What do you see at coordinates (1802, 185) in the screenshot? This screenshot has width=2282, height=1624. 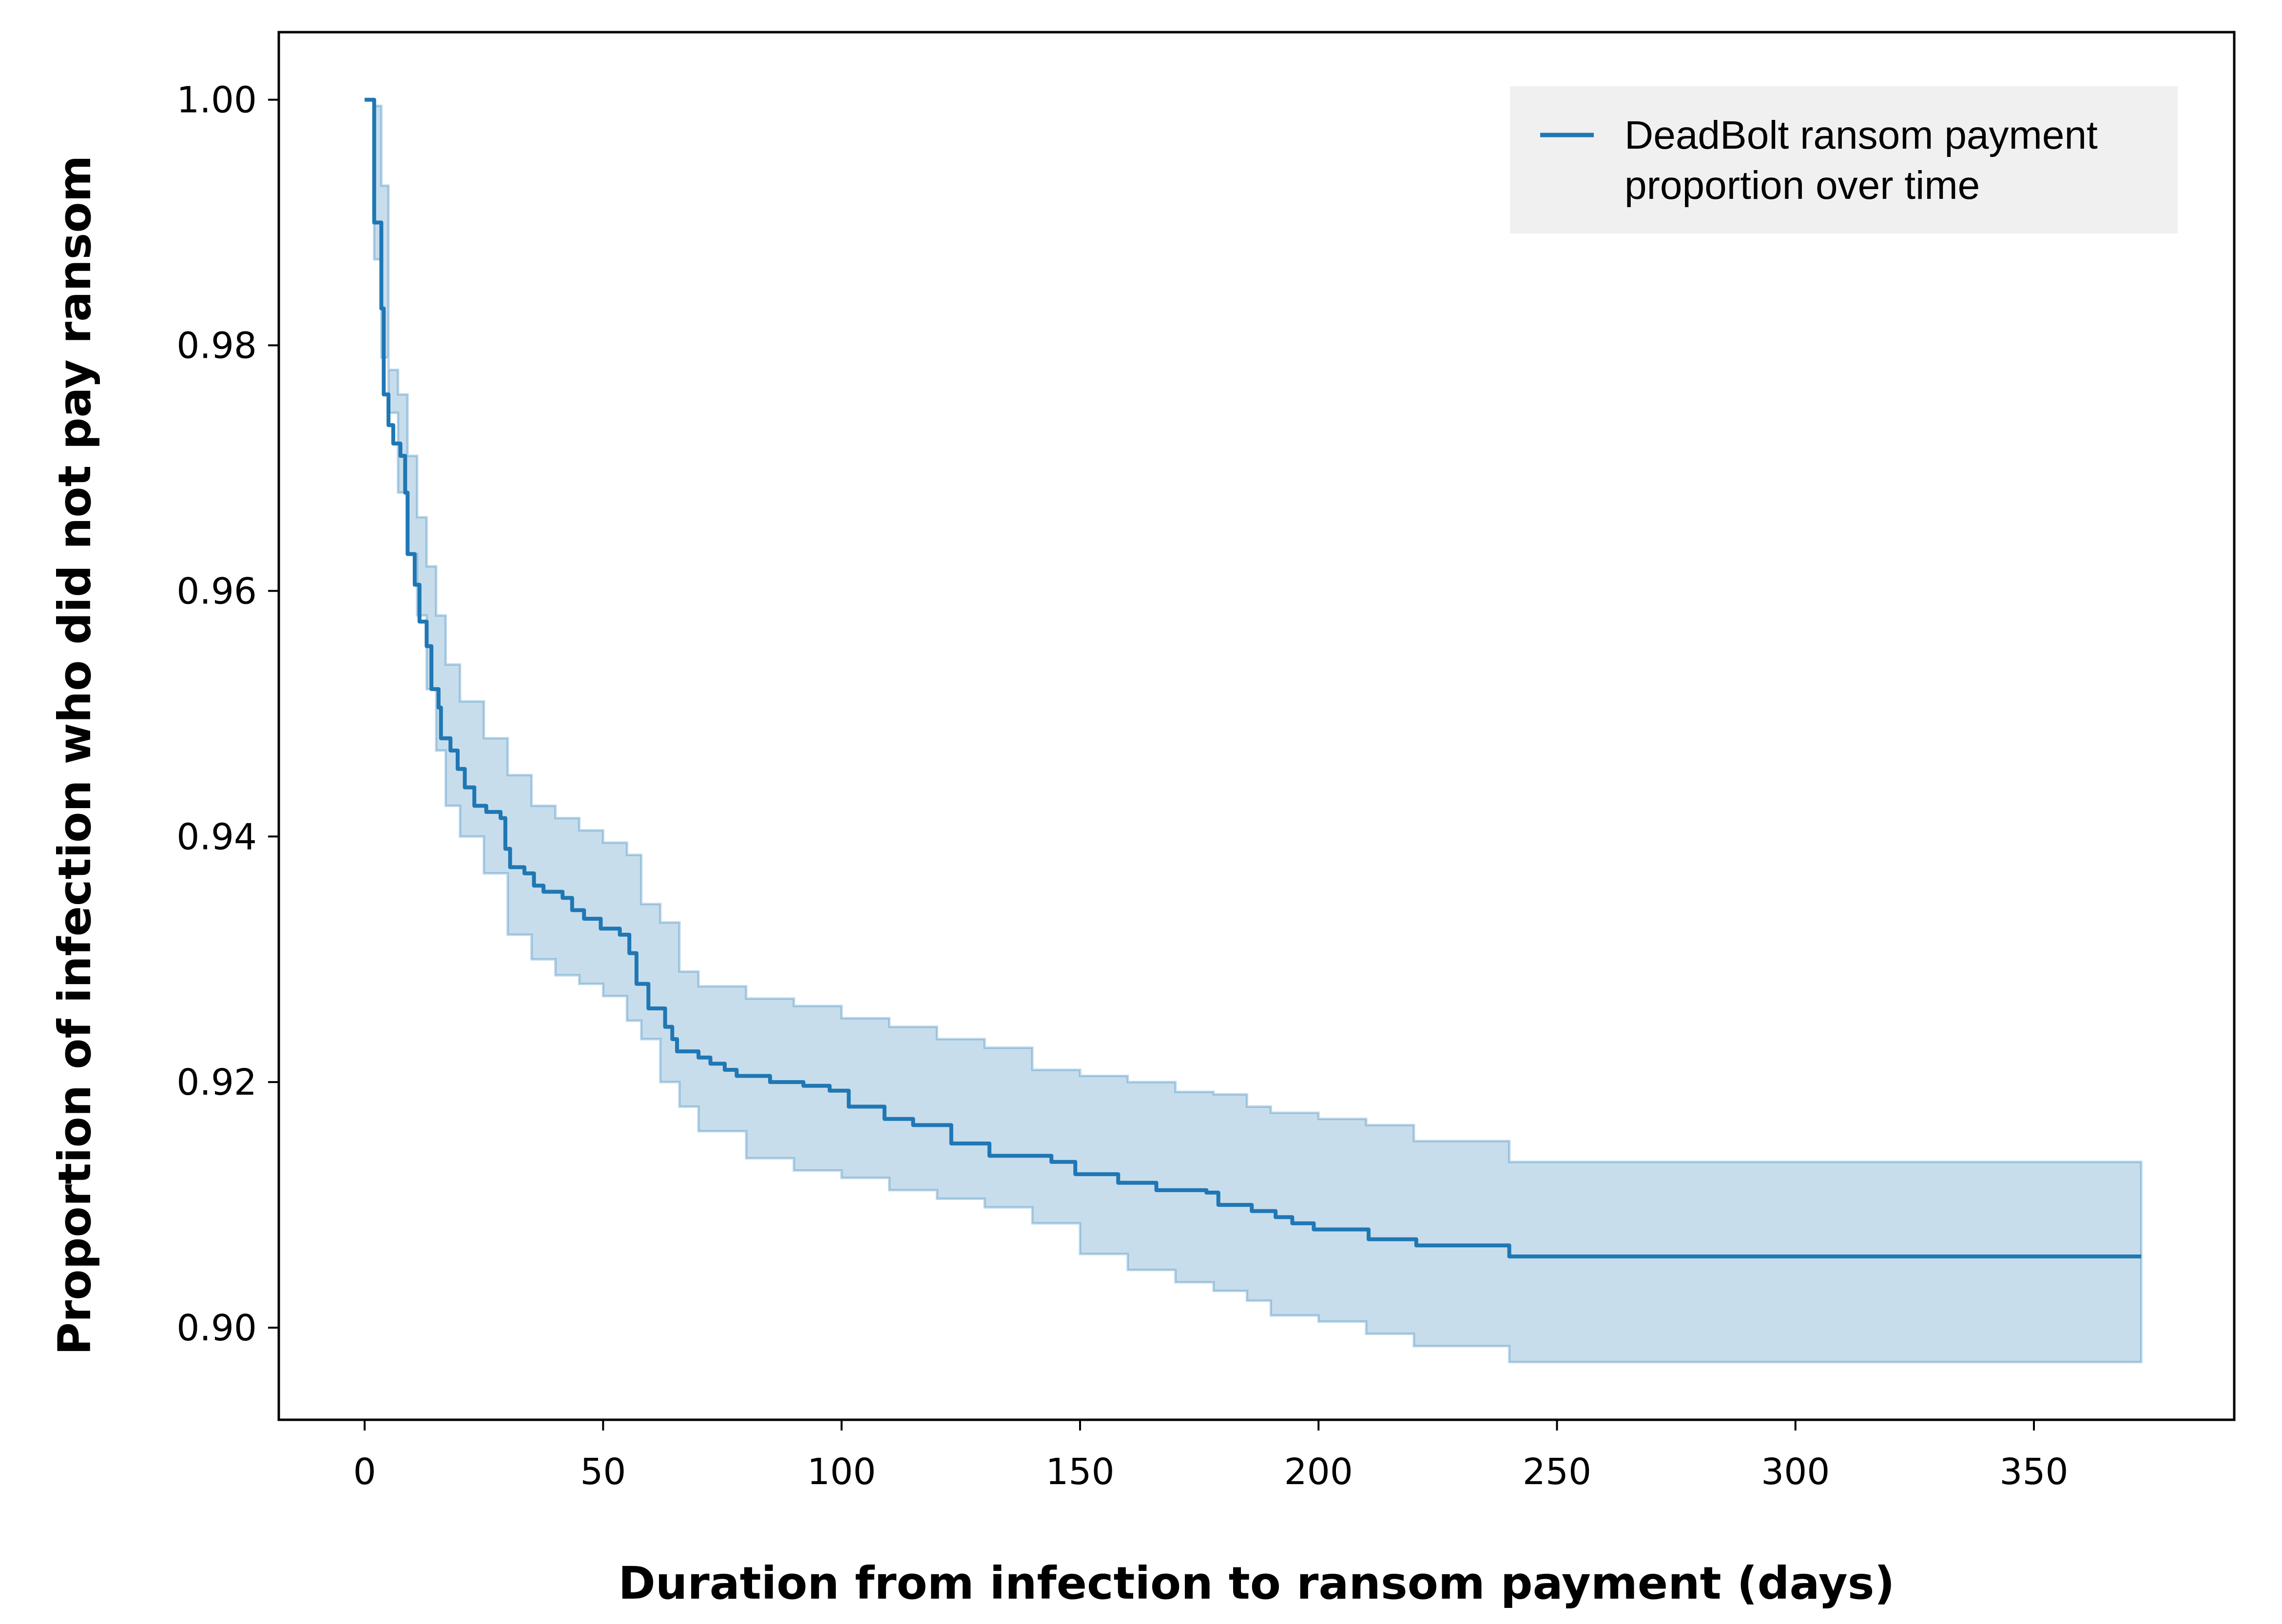 I see `legend-label-line-2: proportion over time` at bounding box center [1802, 185].